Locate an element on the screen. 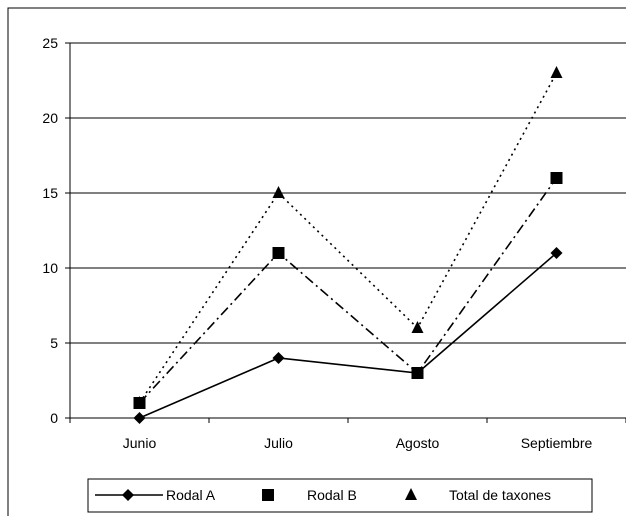 This screenshot has width=626, height=521. x-tick-label: Junio is located at coordinates (140, 443).